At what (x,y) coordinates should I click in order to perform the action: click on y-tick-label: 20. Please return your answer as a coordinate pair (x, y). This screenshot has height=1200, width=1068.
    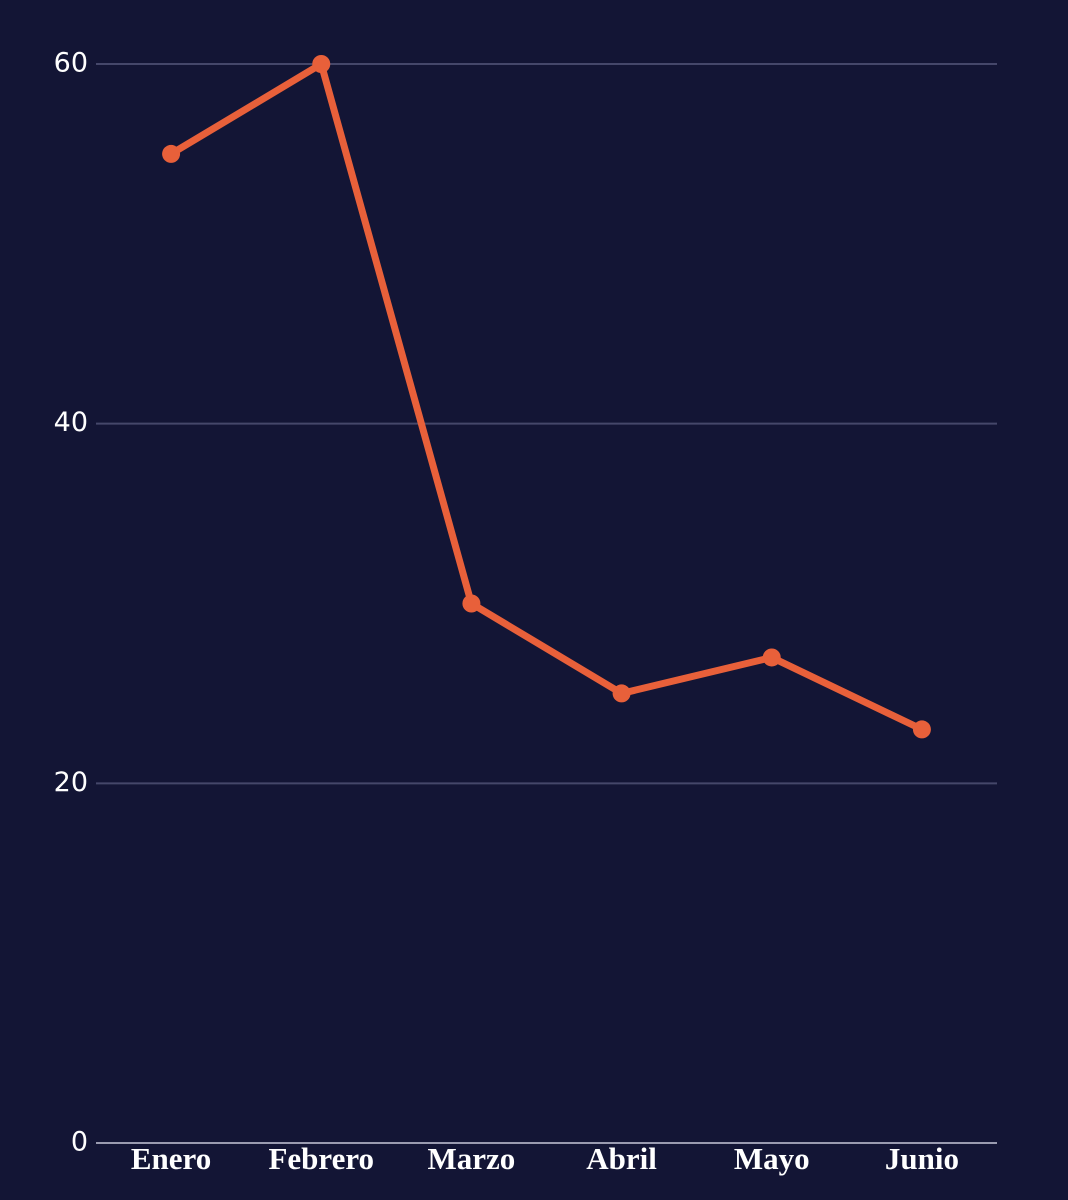
    Looking at the image, I should click on (71, 782).